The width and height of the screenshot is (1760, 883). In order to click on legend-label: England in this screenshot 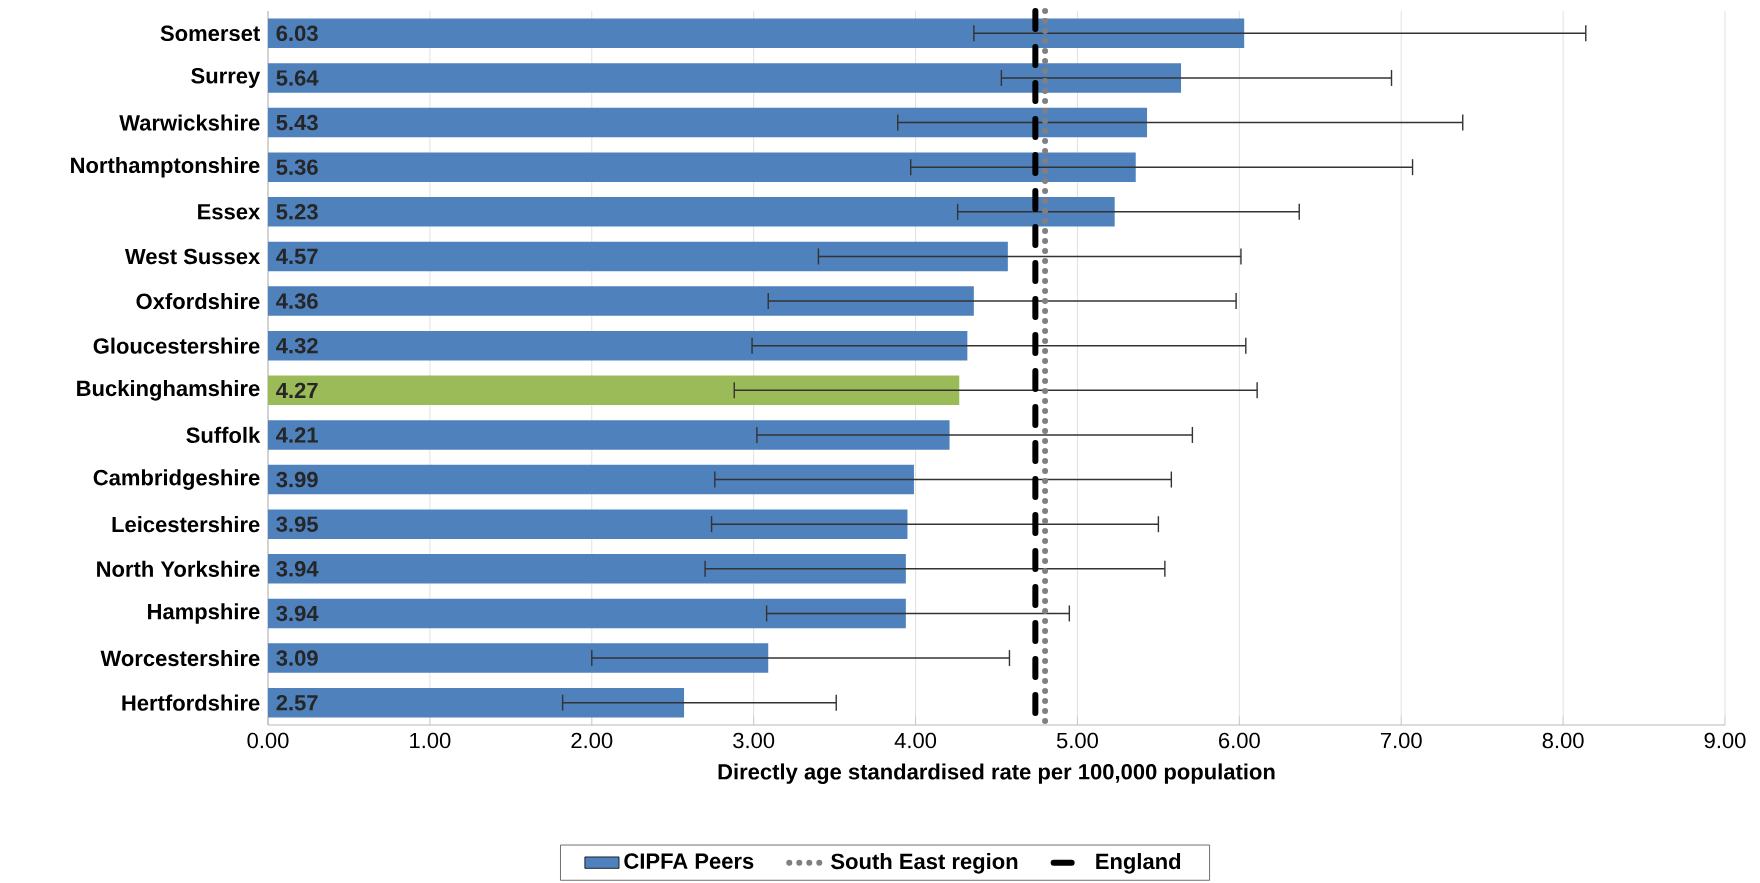, I will do `click(1138, 863)`.